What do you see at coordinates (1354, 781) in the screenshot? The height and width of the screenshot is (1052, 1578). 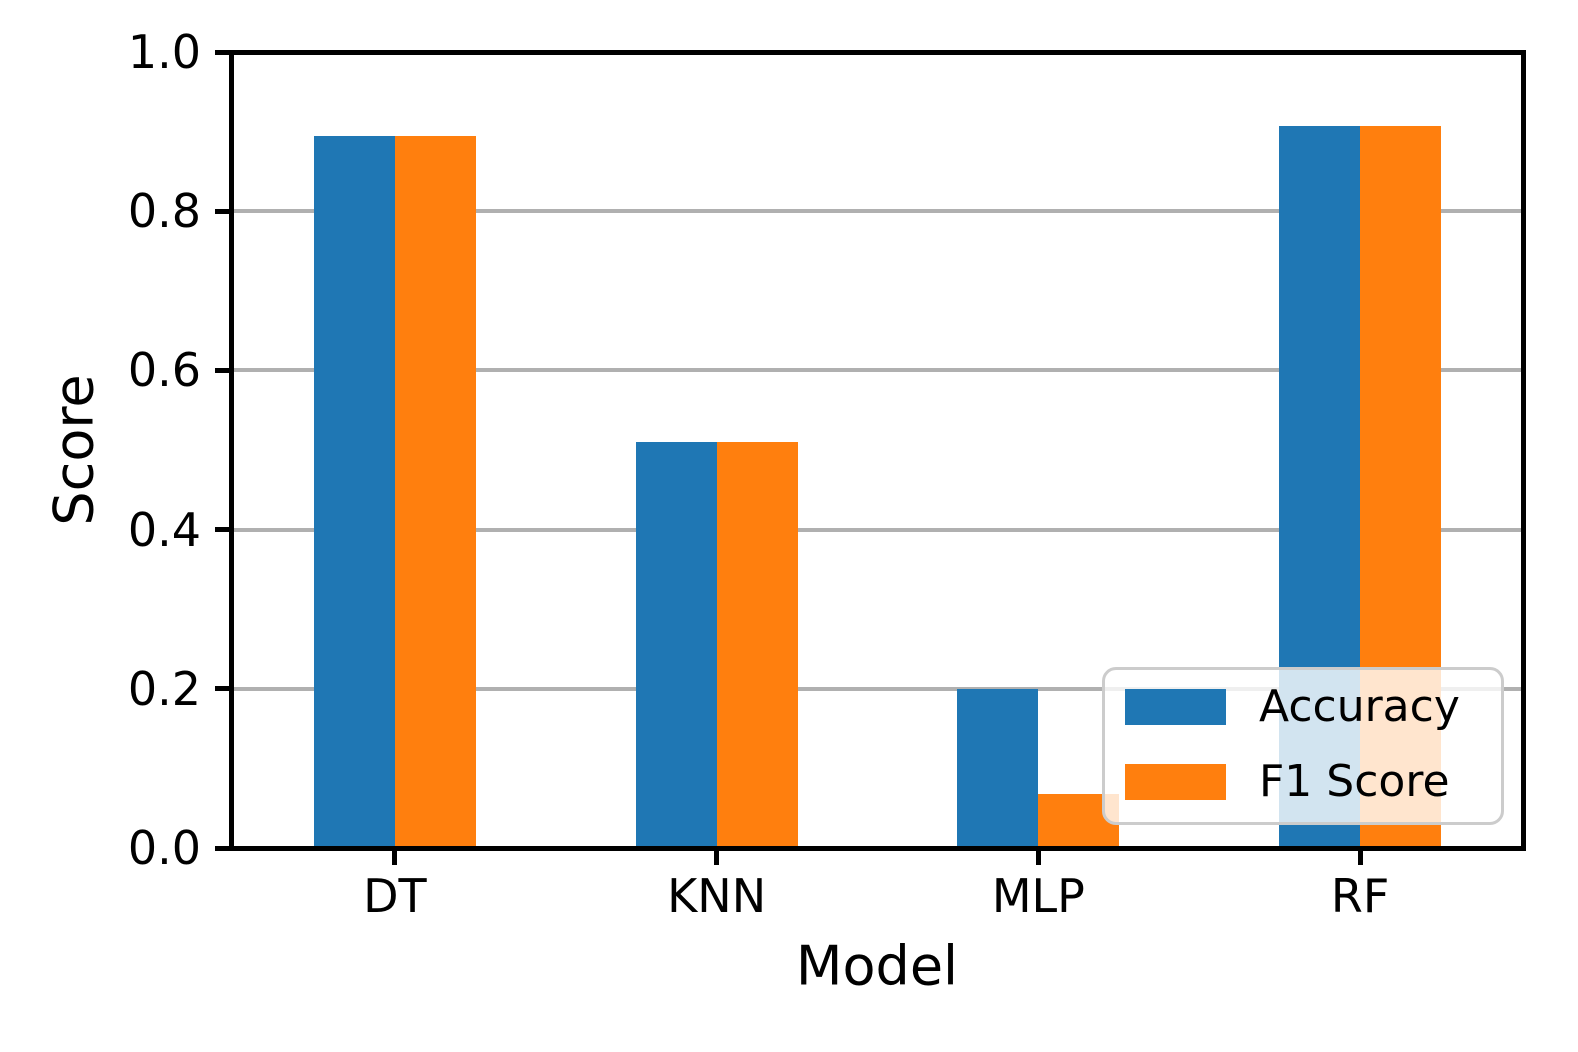 I see `legend-label-f1-score: F1 Score` at bounding box center [1354, 781].